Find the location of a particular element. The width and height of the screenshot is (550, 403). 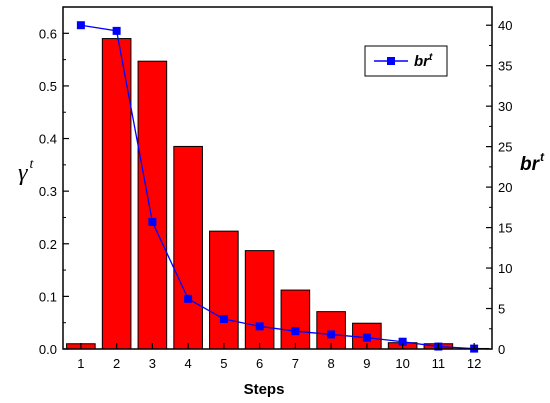

x-tick-label: 9 is located at coordinates (366, 363).